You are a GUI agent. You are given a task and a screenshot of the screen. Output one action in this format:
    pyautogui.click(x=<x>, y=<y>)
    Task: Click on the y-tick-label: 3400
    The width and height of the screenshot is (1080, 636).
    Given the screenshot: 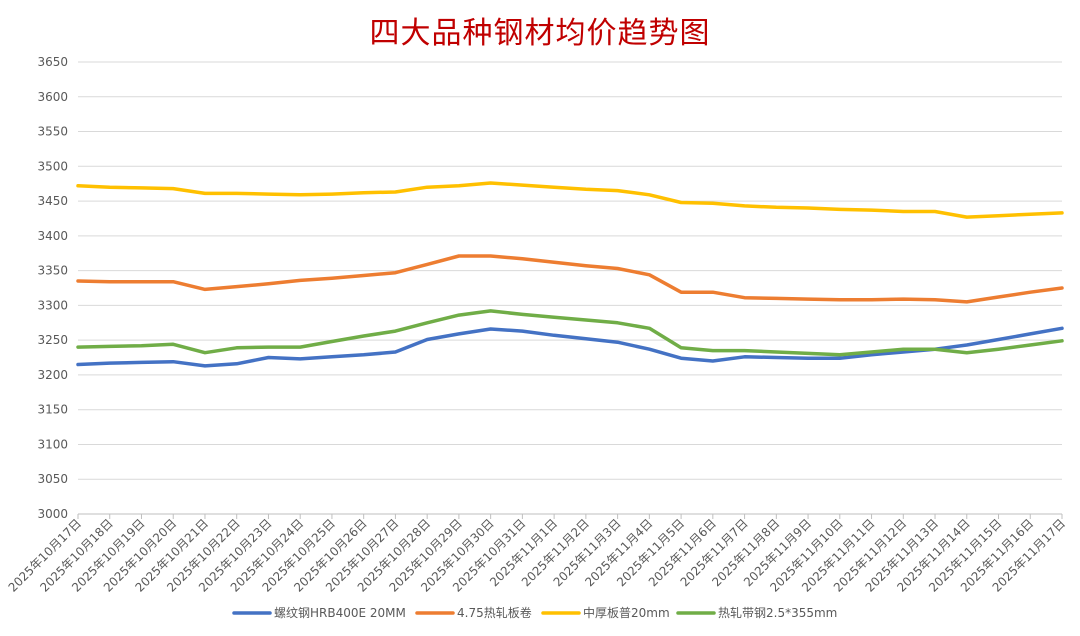 What is the action you would take?
    pyautogui.click(x=52, y=236)
    